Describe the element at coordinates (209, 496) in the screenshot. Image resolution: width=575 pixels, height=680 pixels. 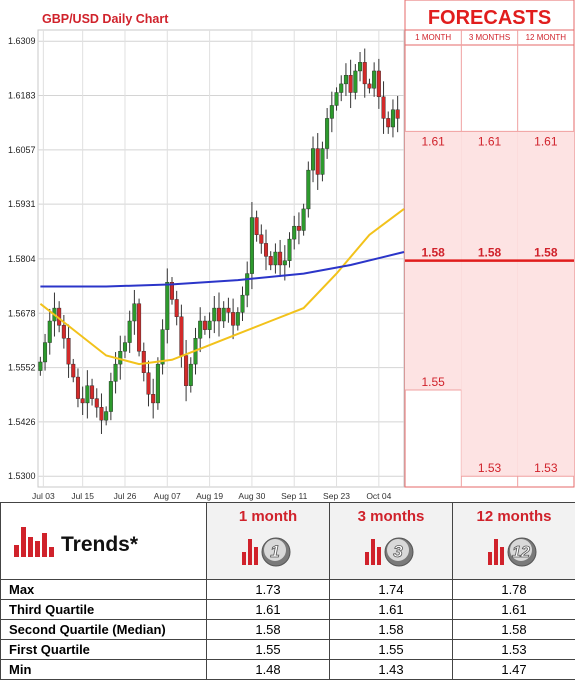
I see `x-tick-label: Aug 19` at that location.